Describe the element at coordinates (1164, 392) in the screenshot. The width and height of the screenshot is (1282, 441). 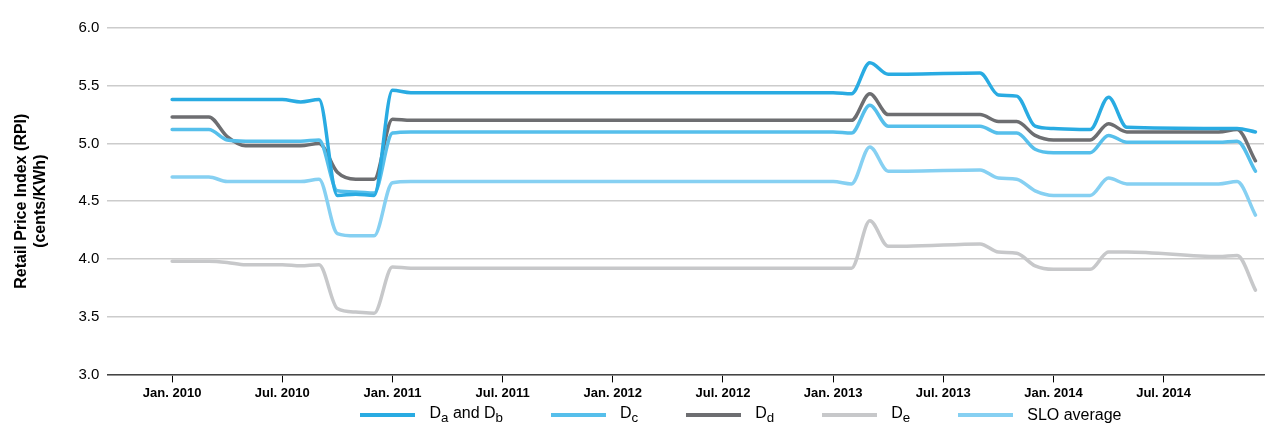
I see `x-tick-label: Jul. 2014` at that location.